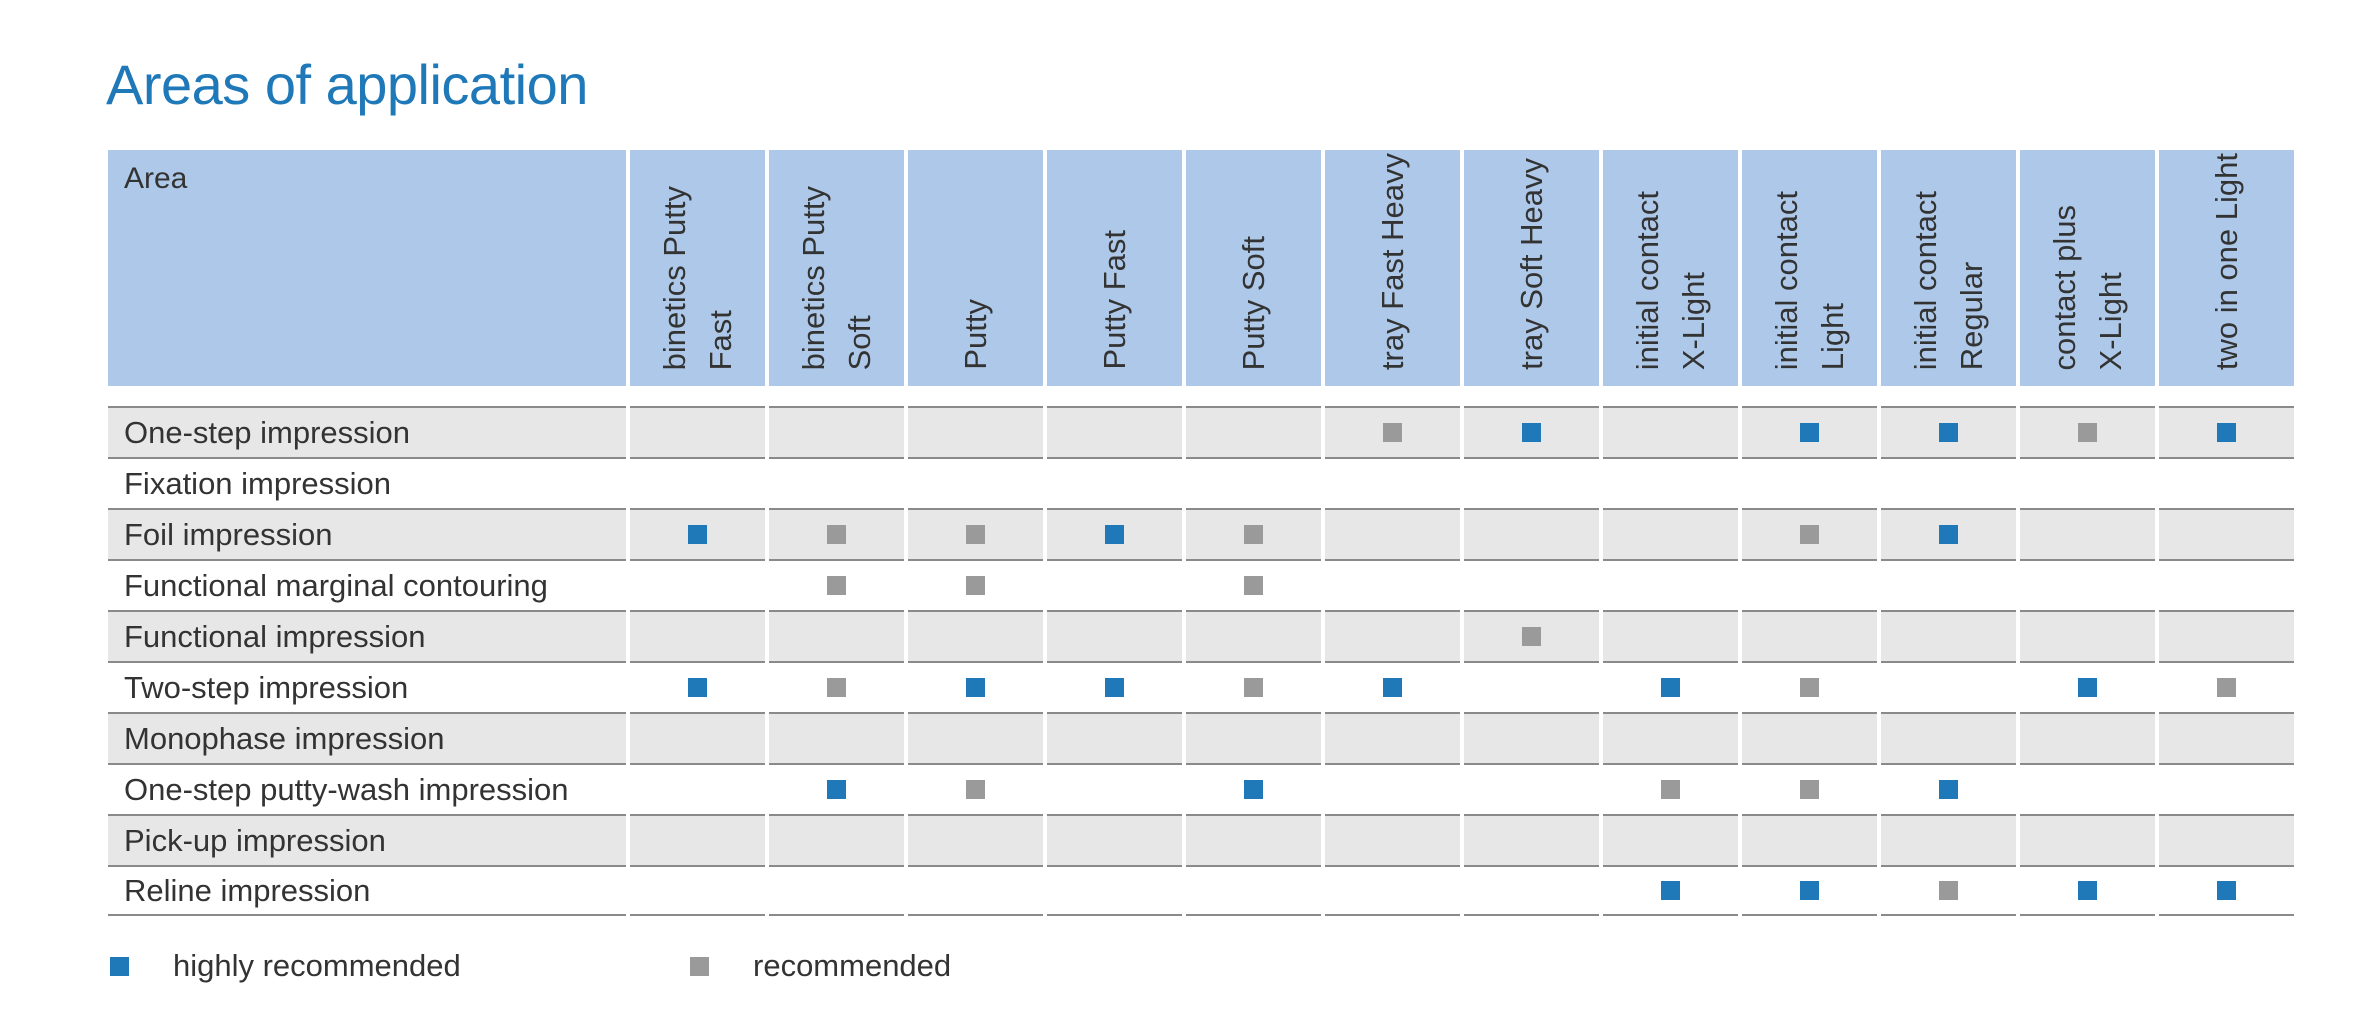 The height and width of the screenshot is (1026, 2376). Describe the element at coordinates (367, 431) in the screenshot. I see `row-area-label: One-step impression` at that location.